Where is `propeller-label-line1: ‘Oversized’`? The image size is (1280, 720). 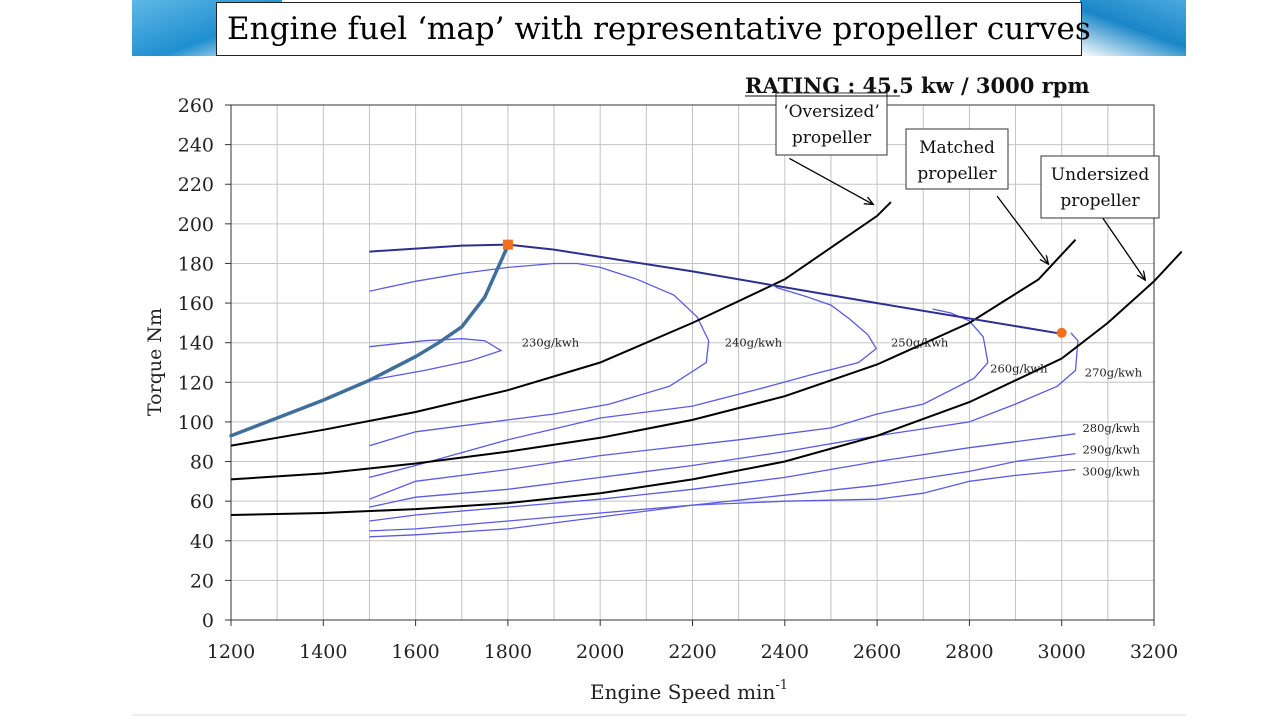 propeller-label-line1: ‘Oversized’ is located at coordinates (831, 112).